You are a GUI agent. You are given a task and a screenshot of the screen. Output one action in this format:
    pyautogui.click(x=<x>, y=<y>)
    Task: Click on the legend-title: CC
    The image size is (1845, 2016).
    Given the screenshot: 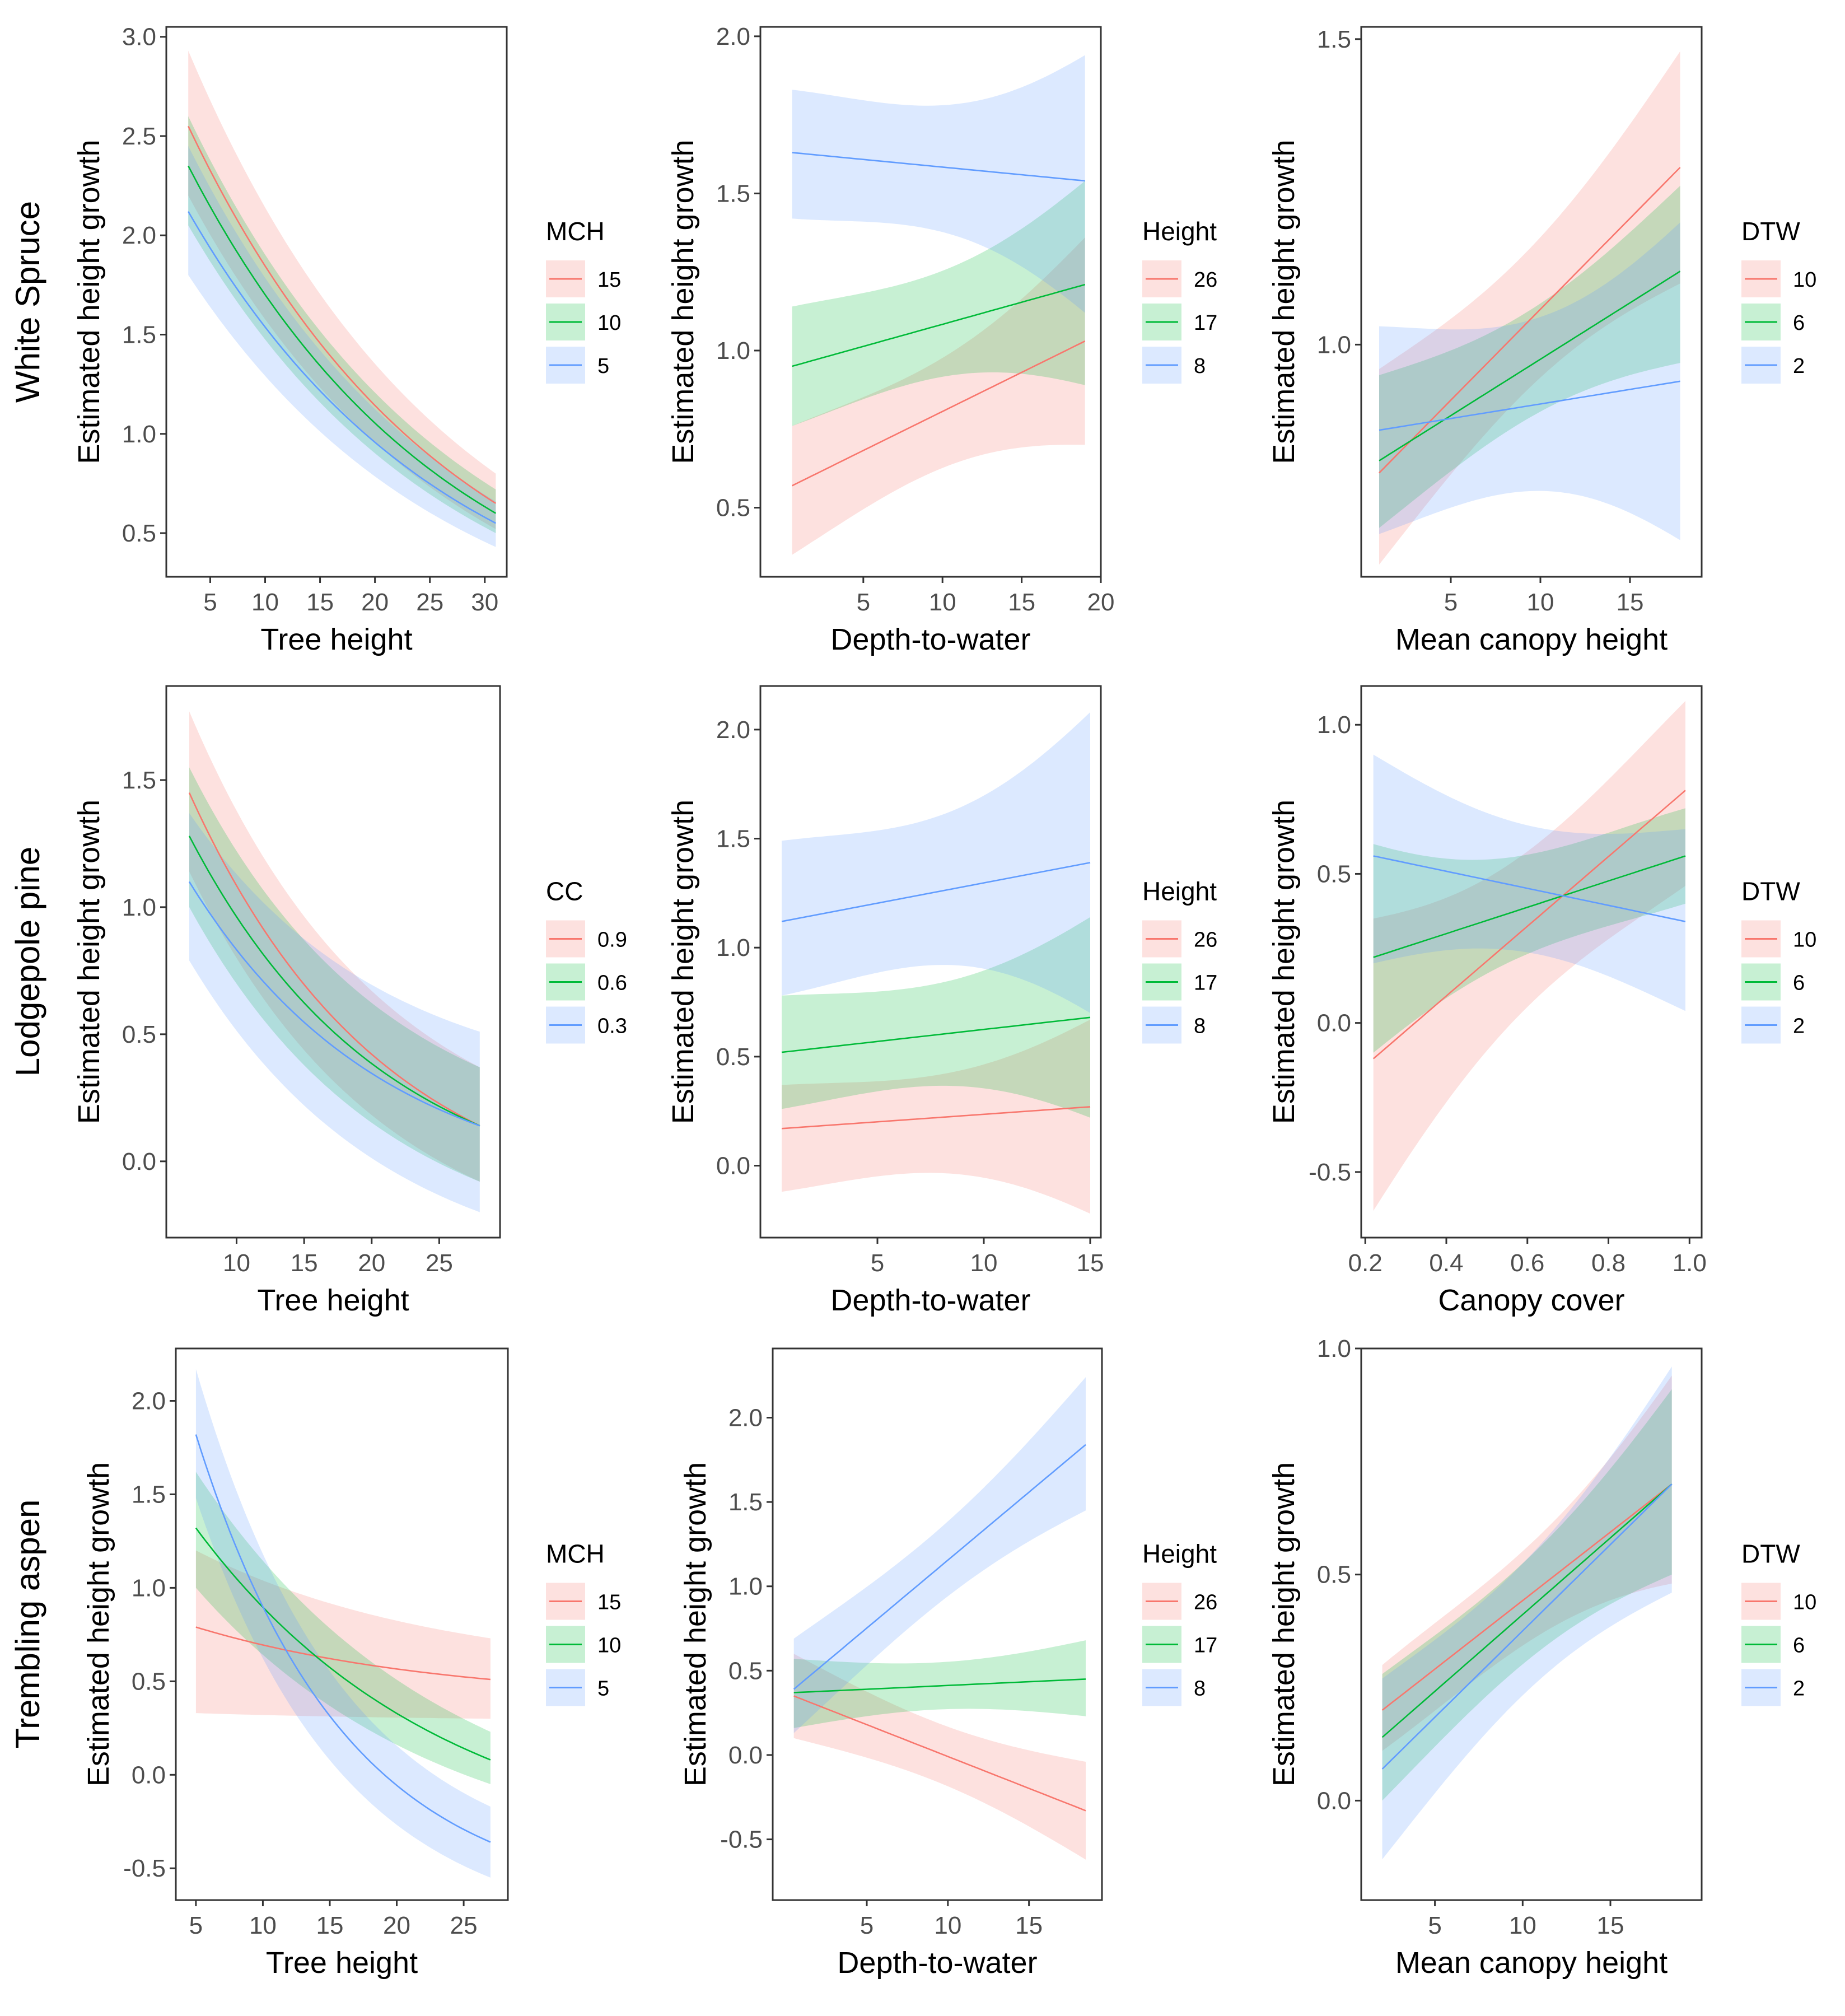 What is the action you would take?
    pyautogui.click(x=564, y=892)
    